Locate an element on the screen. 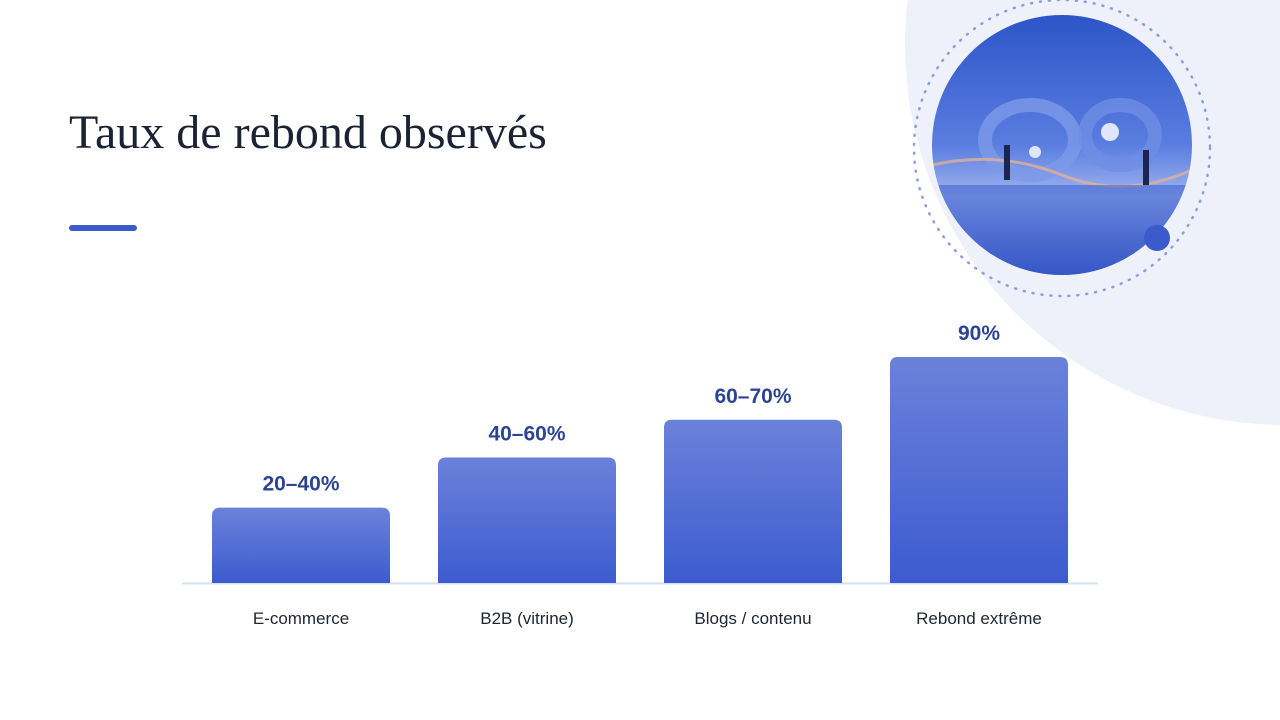 Image resolution: width=1280 pixels, height=720 pixels. category-label: E-commerce is located at coordinates (301, 618).